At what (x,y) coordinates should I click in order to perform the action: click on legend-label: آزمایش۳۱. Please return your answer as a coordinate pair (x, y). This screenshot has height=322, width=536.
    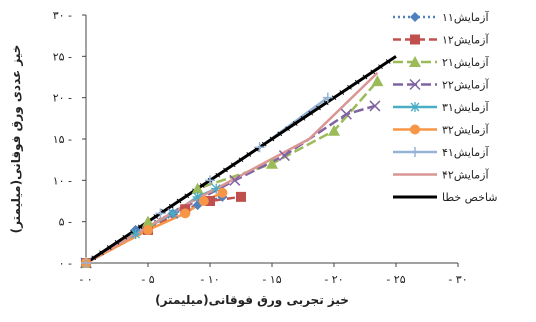
    Looking at the image, I should click on (465, 107).